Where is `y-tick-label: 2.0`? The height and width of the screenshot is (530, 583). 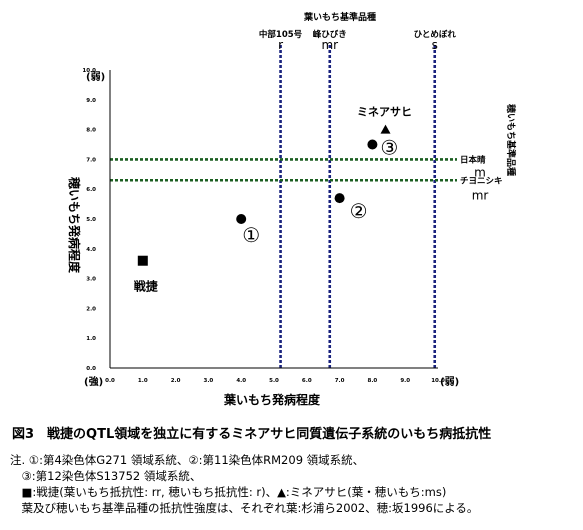 y-tick-label: 2.0 is located at coordinates (91, 309).